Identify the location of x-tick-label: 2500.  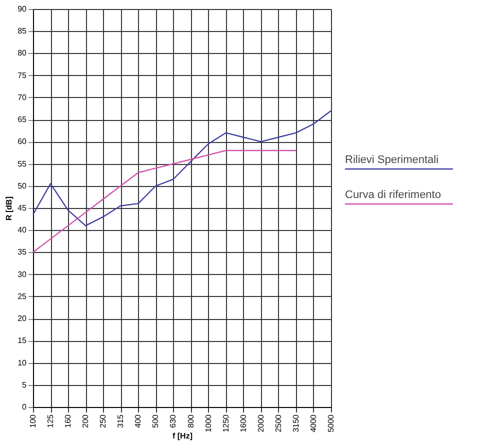
(278, 423).